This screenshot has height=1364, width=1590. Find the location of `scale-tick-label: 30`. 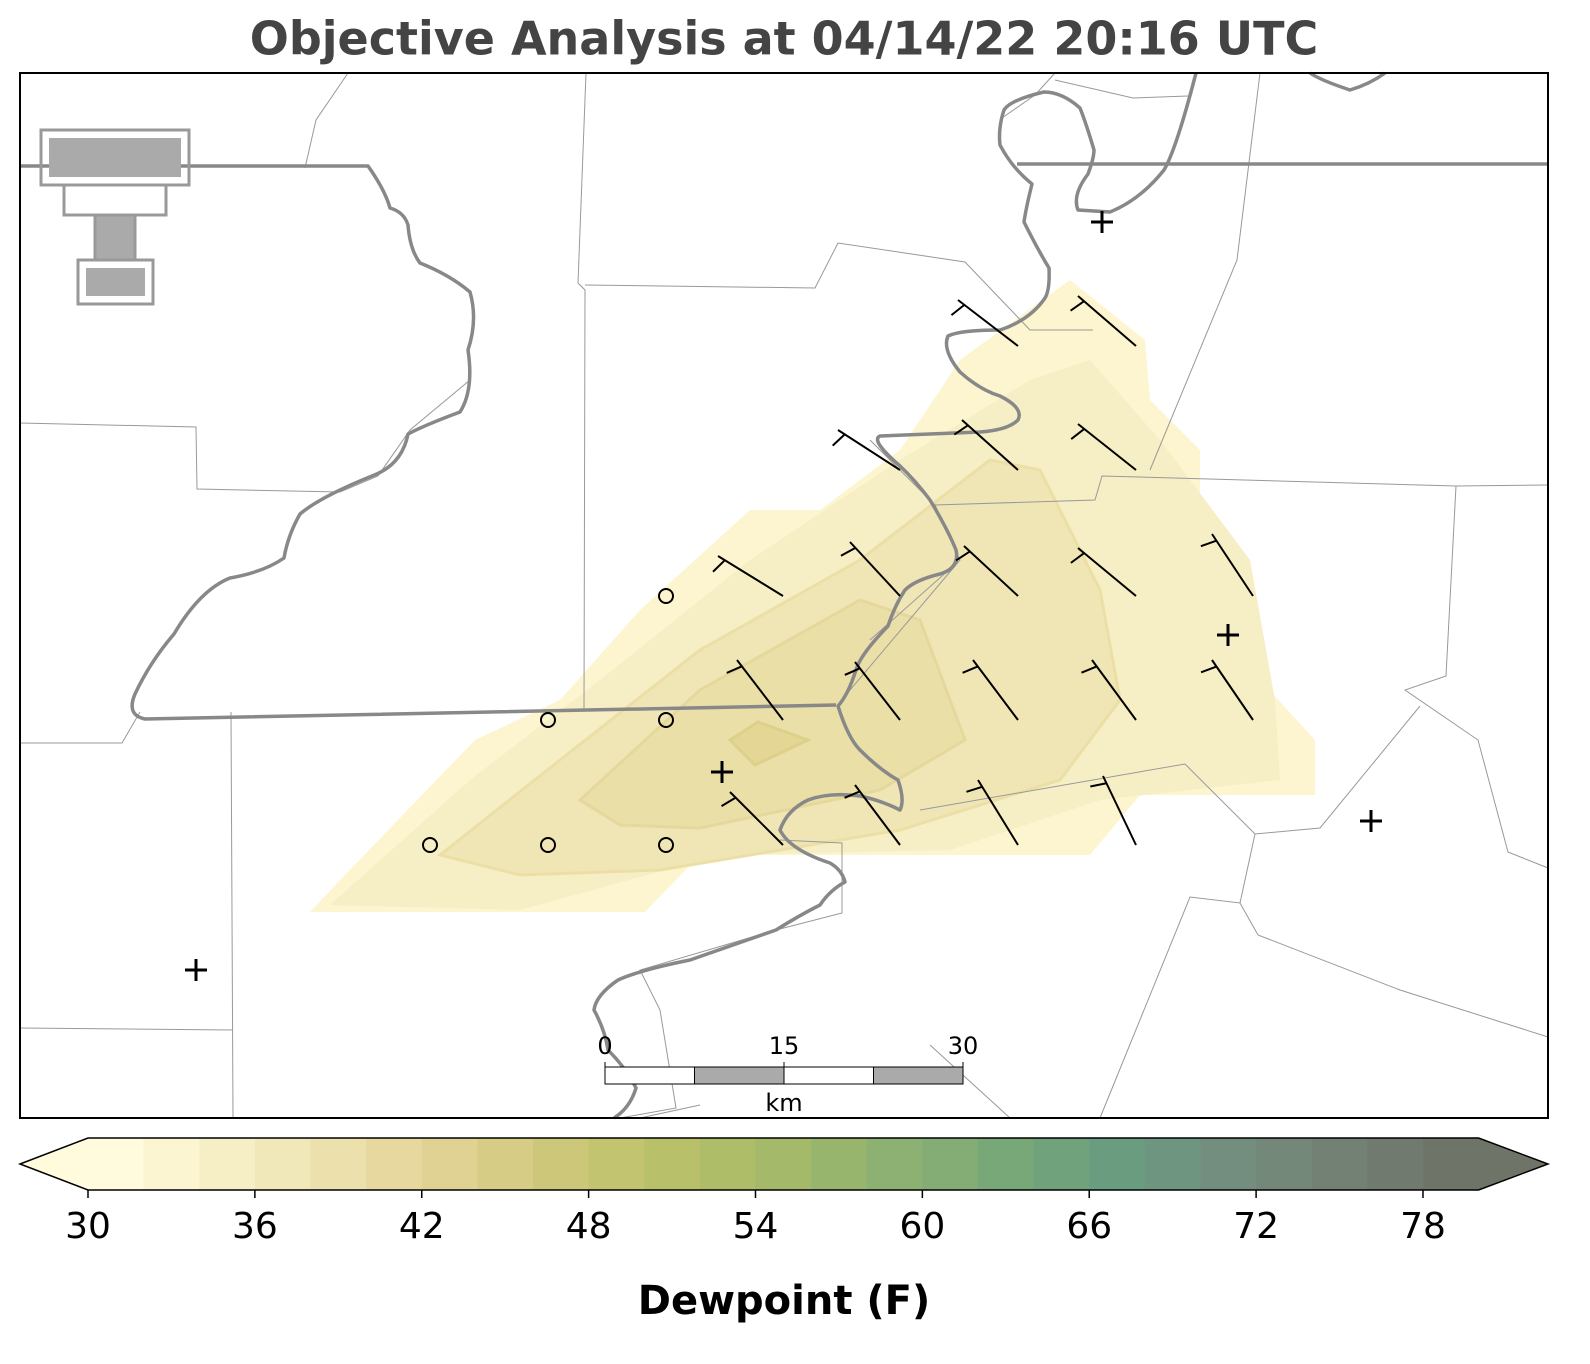

scale-tick-label: 30 is located at coordinates (963, 1046).